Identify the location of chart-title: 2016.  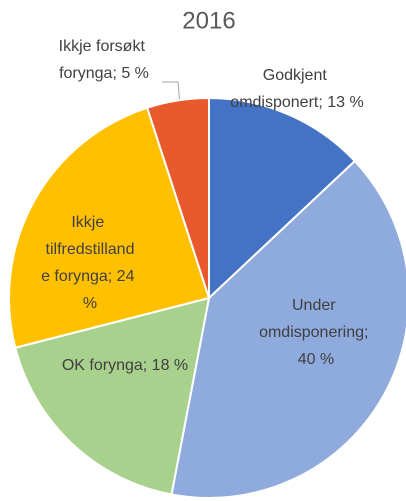
(208, 20).